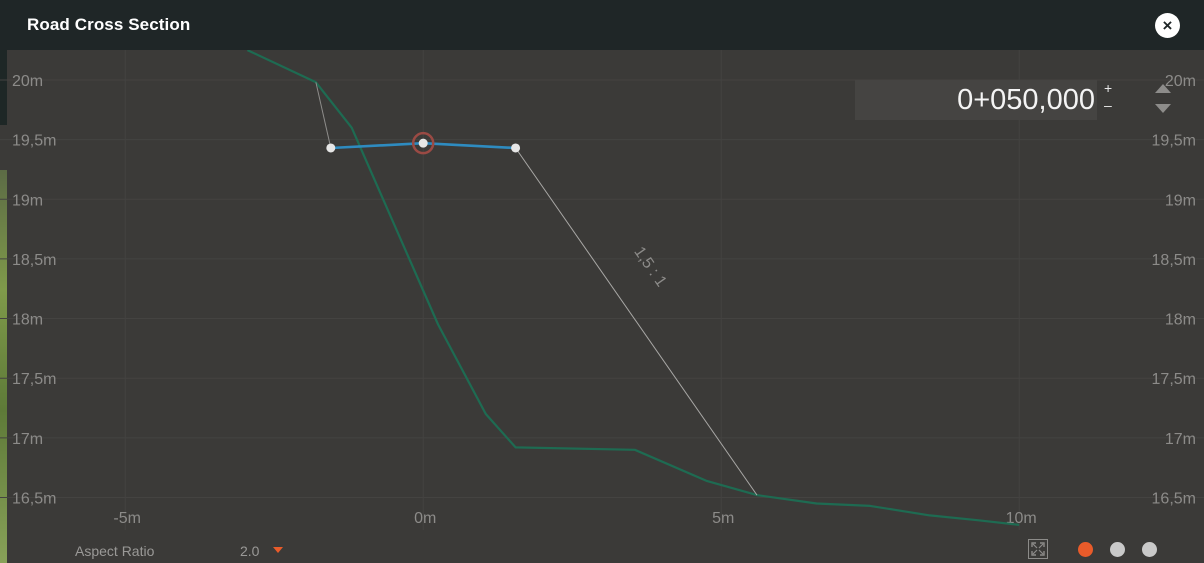 This screenshot has height=563, width=1204. Describe the element at coordinates (27, 200) in the screenshot. I see `y-tick-label-left: 19m` at that location.